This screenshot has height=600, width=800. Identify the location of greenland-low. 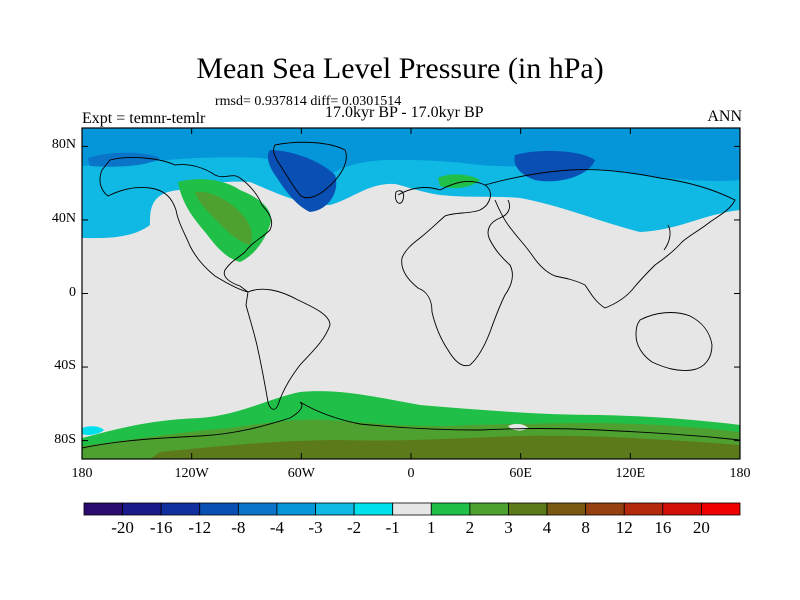
(302, 181).